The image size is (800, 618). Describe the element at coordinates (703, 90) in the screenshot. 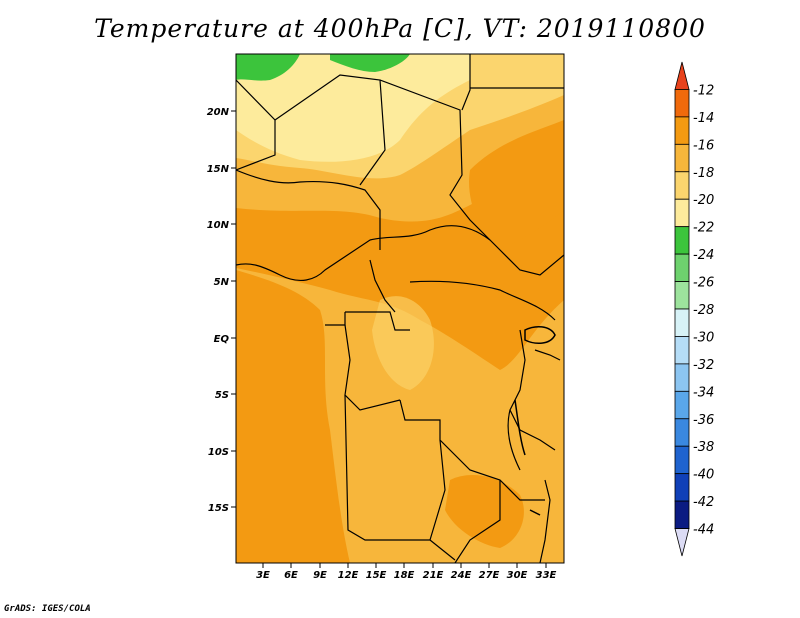

I see `colorbar-level-label: -12` at that location.